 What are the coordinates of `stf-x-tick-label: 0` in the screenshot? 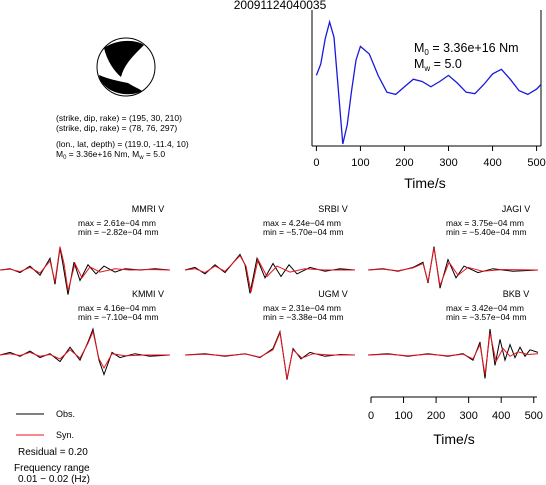 It's located at (316, 163).